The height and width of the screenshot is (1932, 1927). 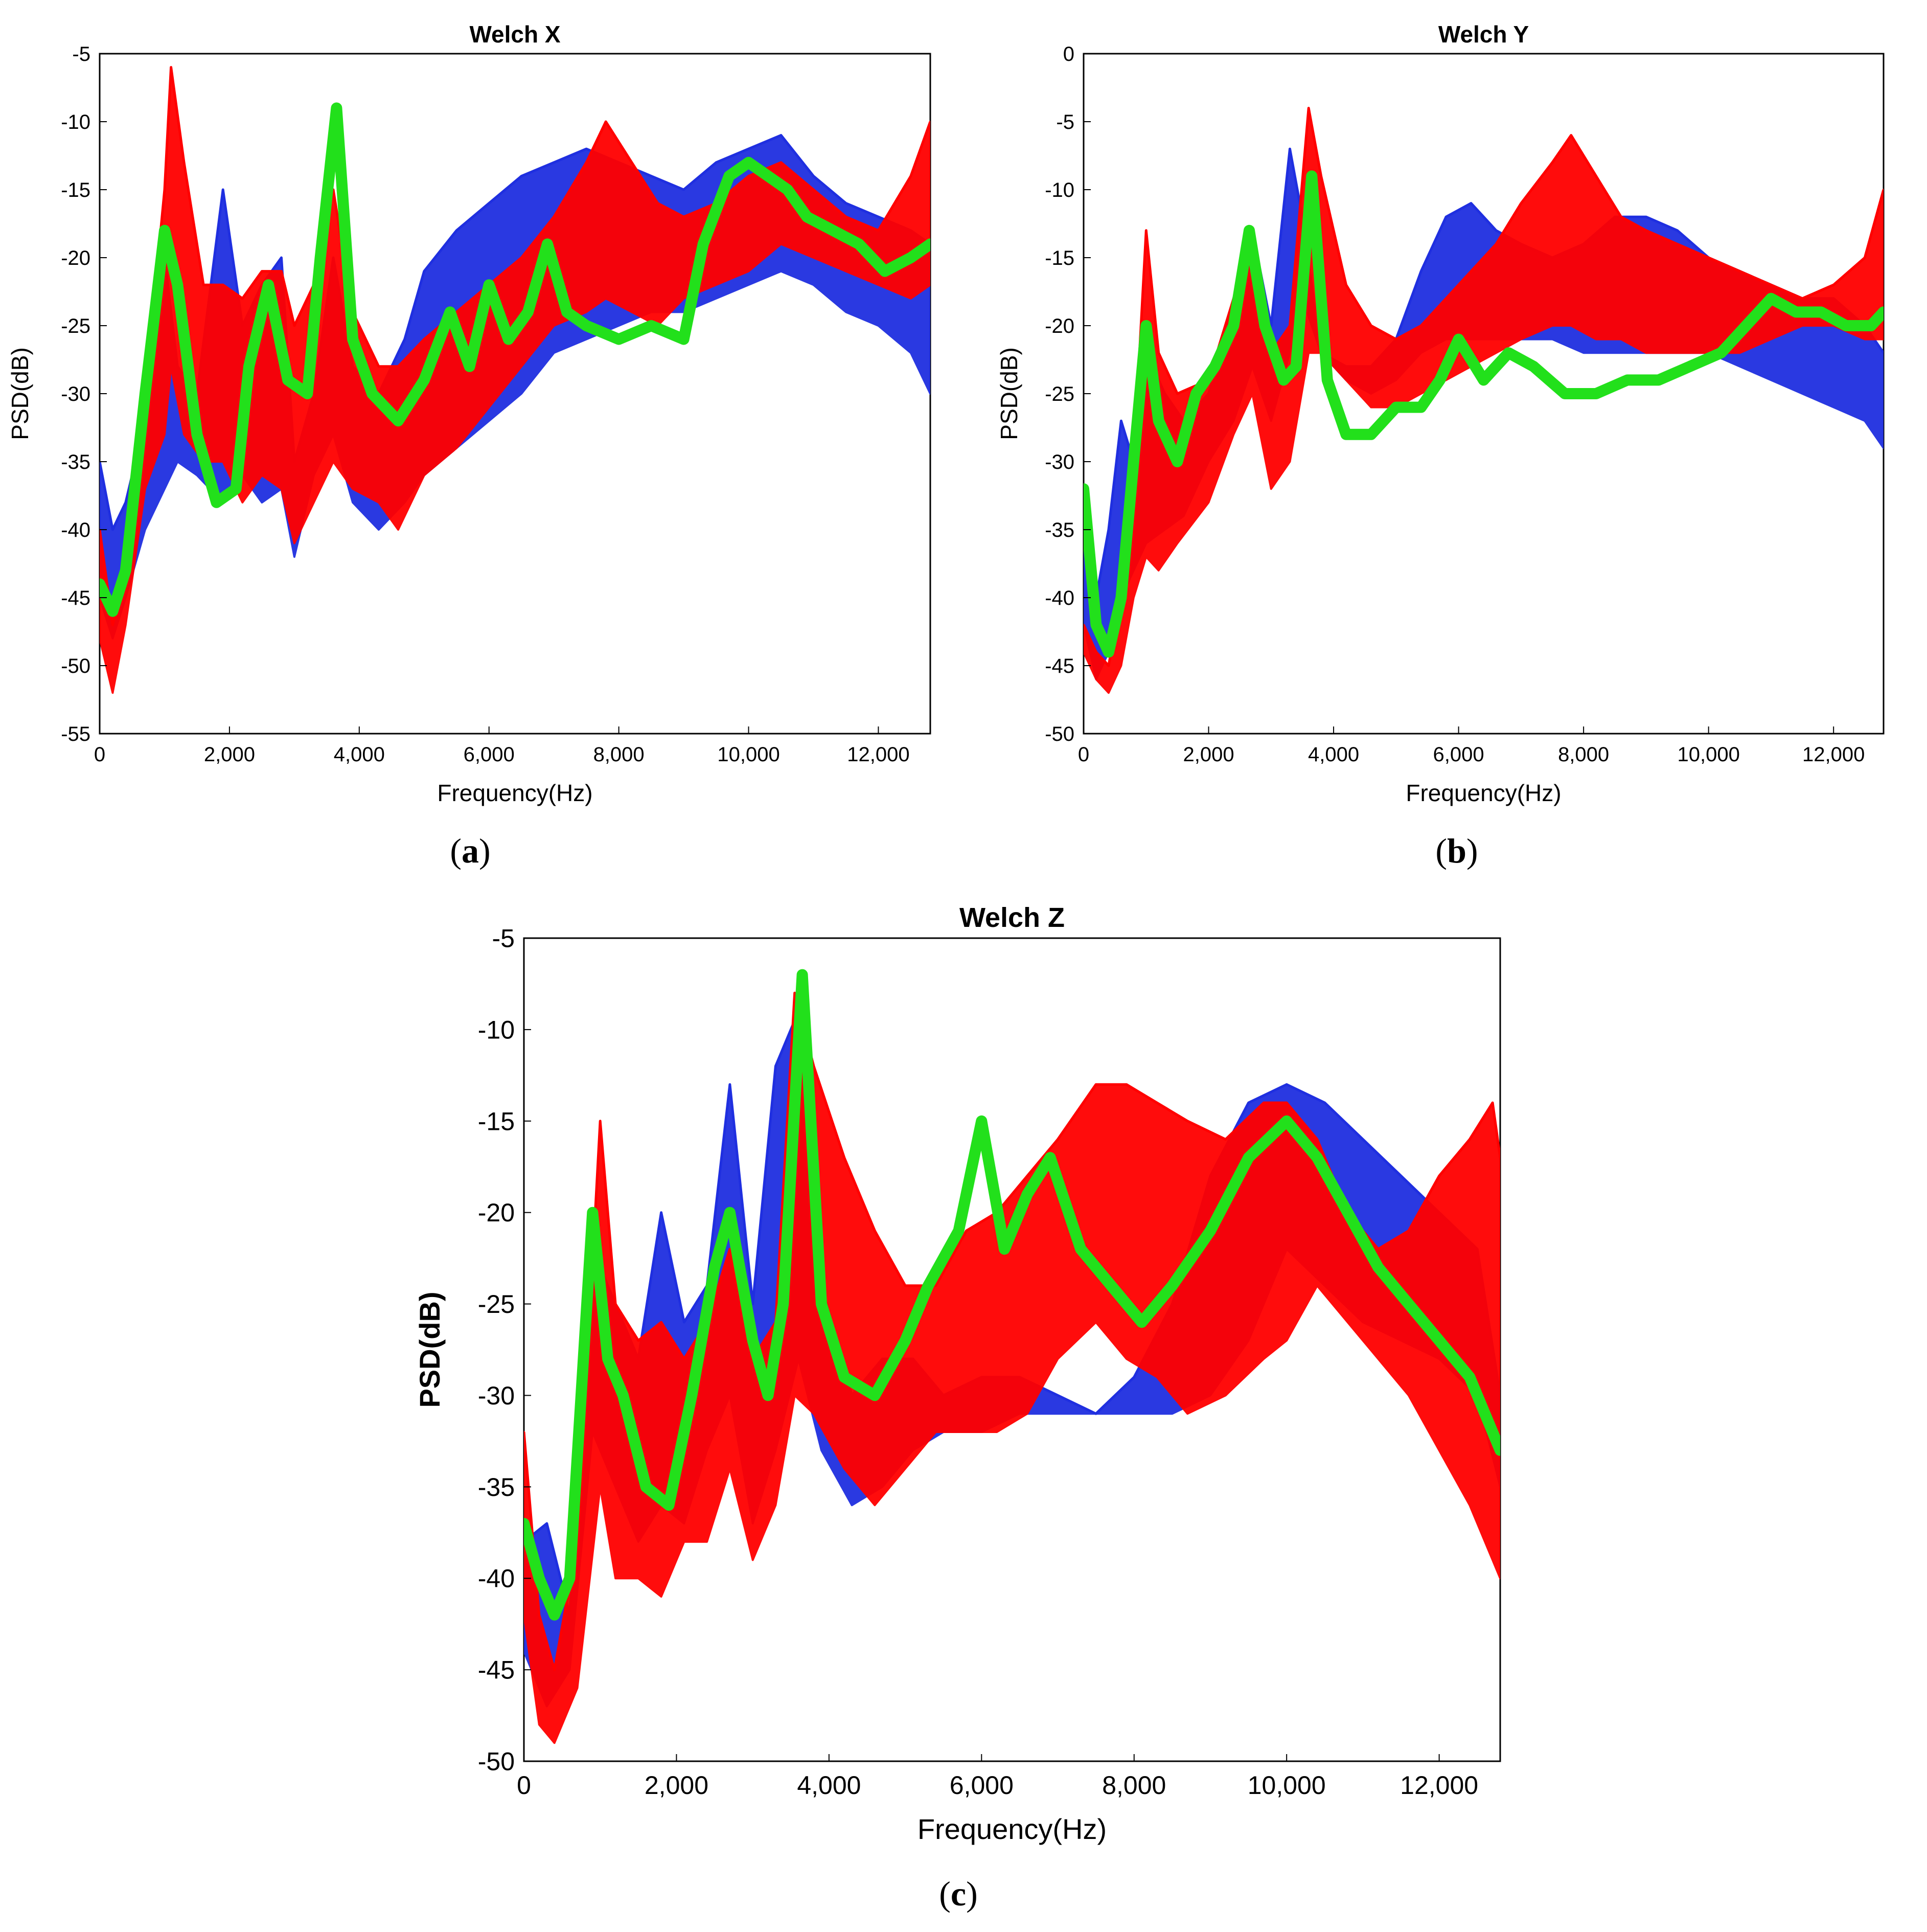 I want to click on caption-c: (c), so click(x=958, y=1893).